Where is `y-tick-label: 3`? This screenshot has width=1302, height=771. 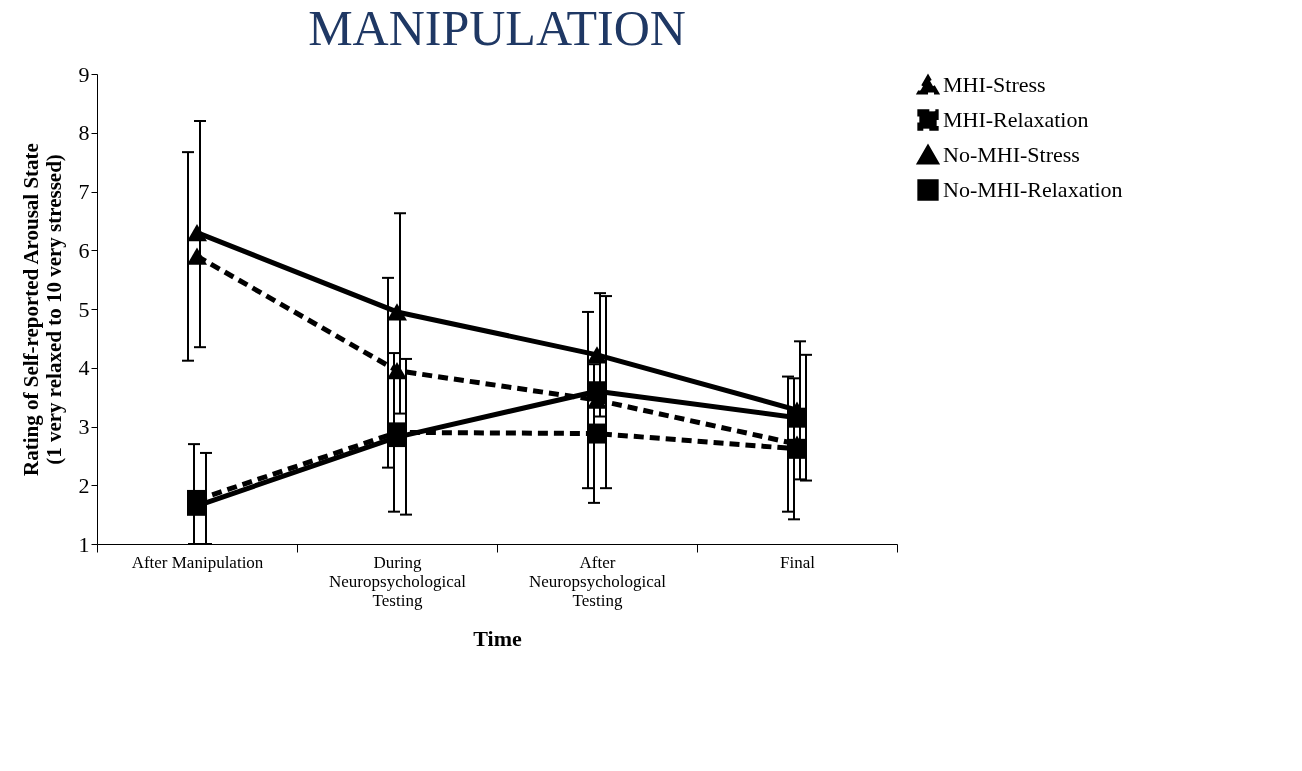 y-tick-label: 3 is located at coordinates (84, 426).